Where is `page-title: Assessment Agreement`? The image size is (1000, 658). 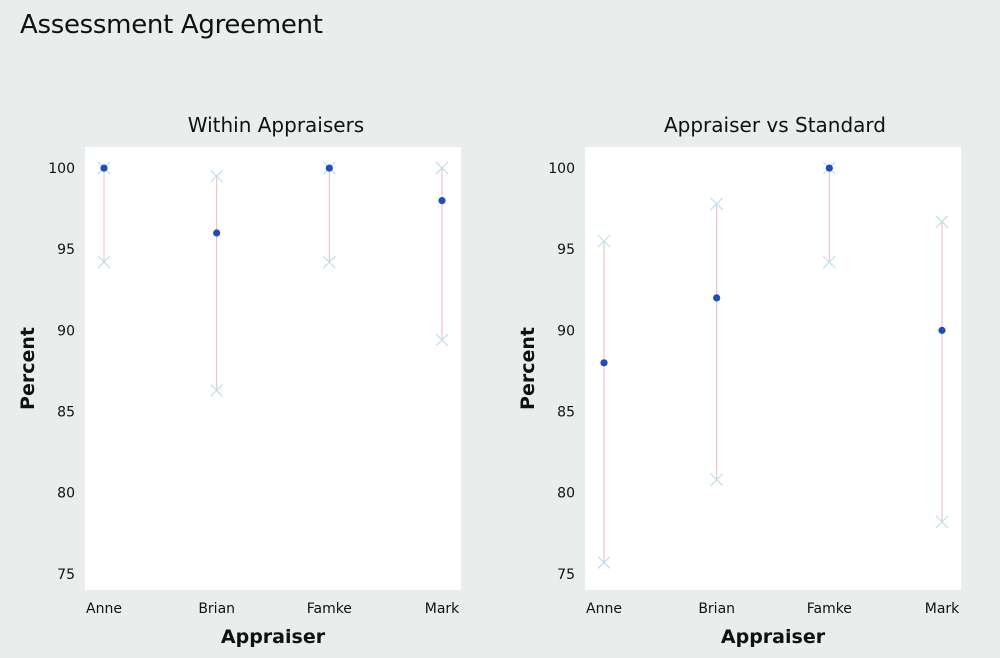 page-title: Assessment Agreement is located at coordinates (171, 25).